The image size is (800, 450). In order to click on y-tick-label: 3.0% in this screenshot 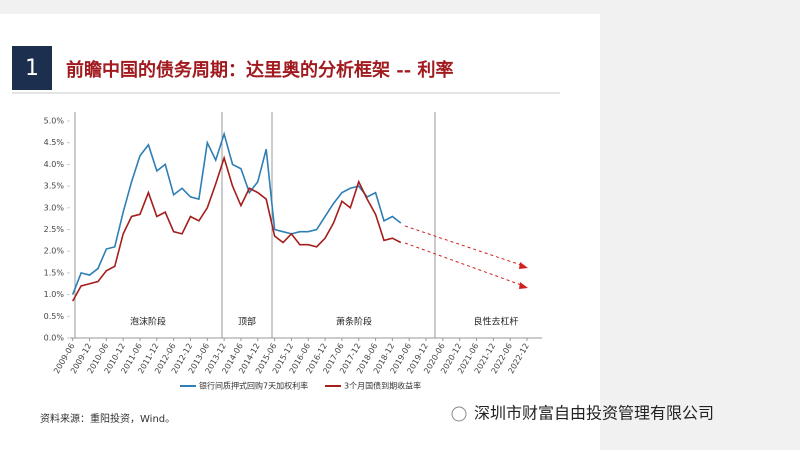, I will do `click(54, 207)`.